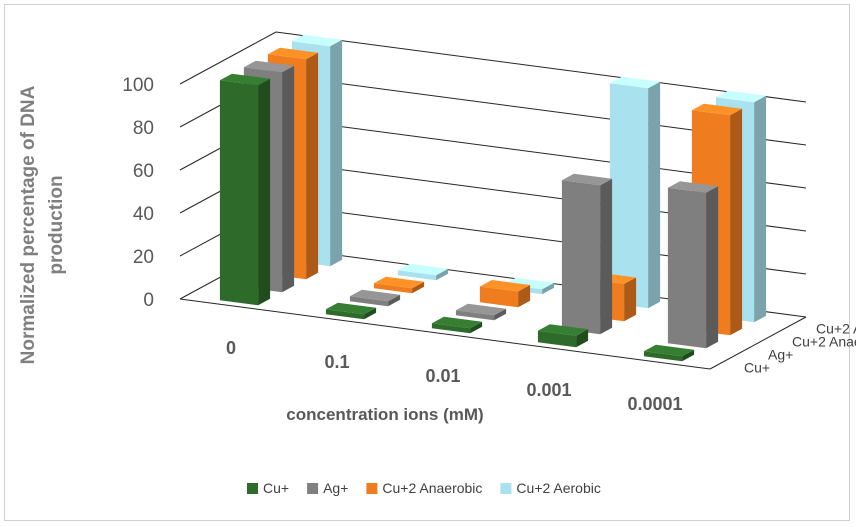 The height and width of the screenshot is (527, 856). I want to click on y-tick-label: 20, so click(143, 257).